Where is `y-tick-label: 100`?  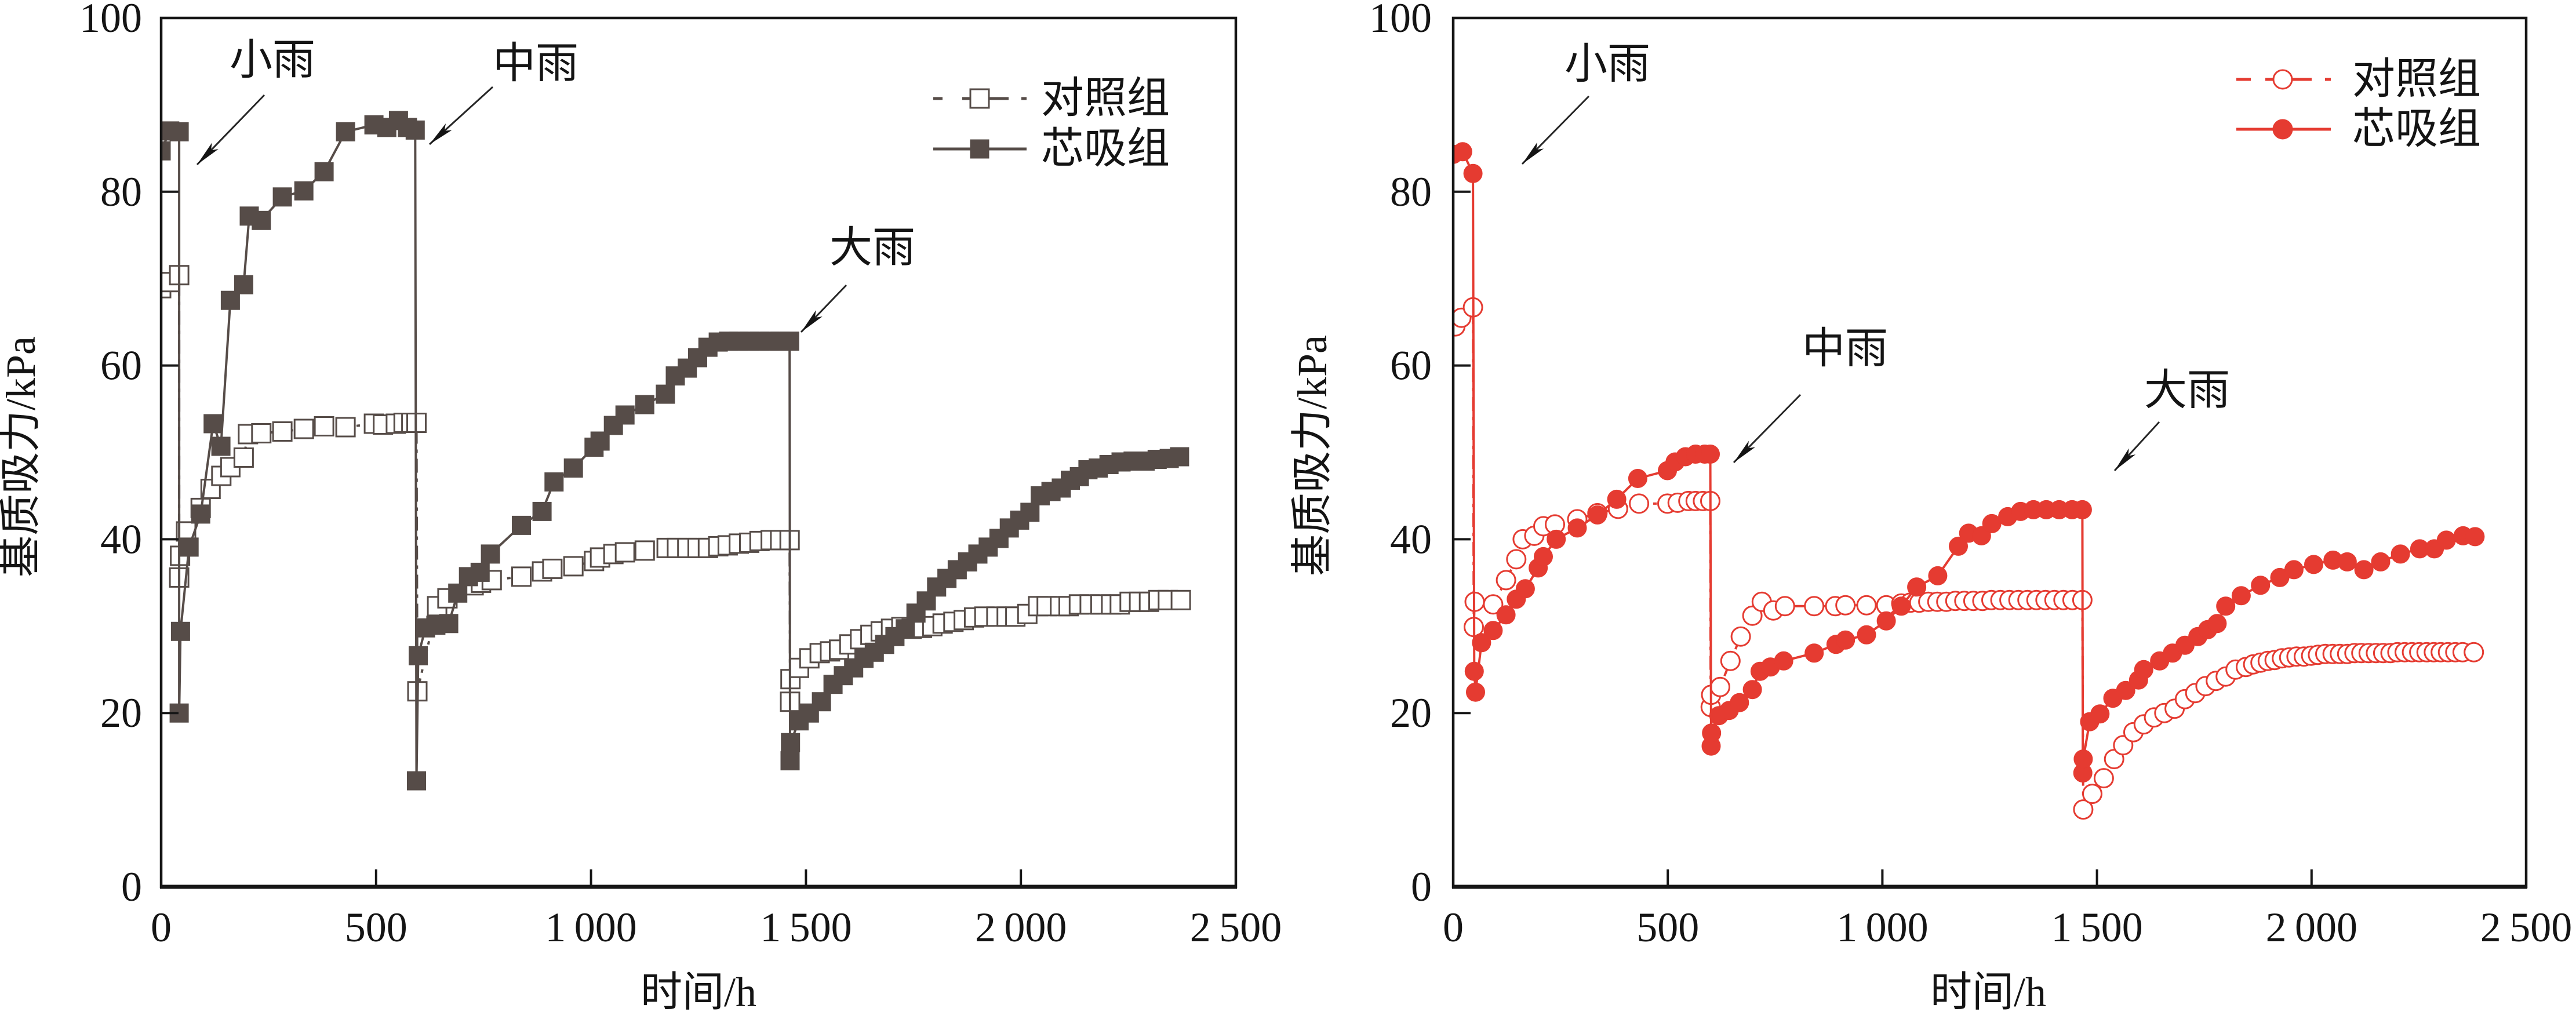
y-tick-label: 100 is located at coordinates (110, 20).